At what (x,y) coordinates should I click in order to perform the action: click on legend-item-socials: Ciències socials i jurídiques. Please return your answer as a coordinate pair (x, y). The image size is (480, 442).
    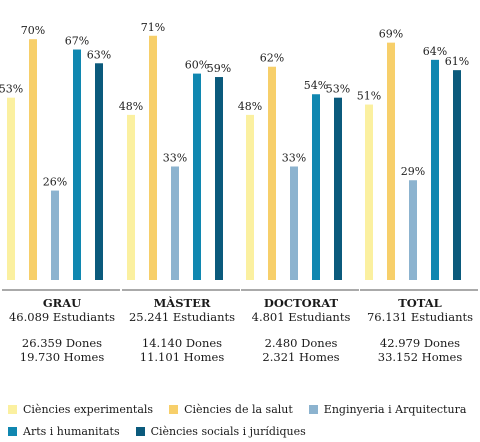
    Looking at the image, I should click on (220, 431).